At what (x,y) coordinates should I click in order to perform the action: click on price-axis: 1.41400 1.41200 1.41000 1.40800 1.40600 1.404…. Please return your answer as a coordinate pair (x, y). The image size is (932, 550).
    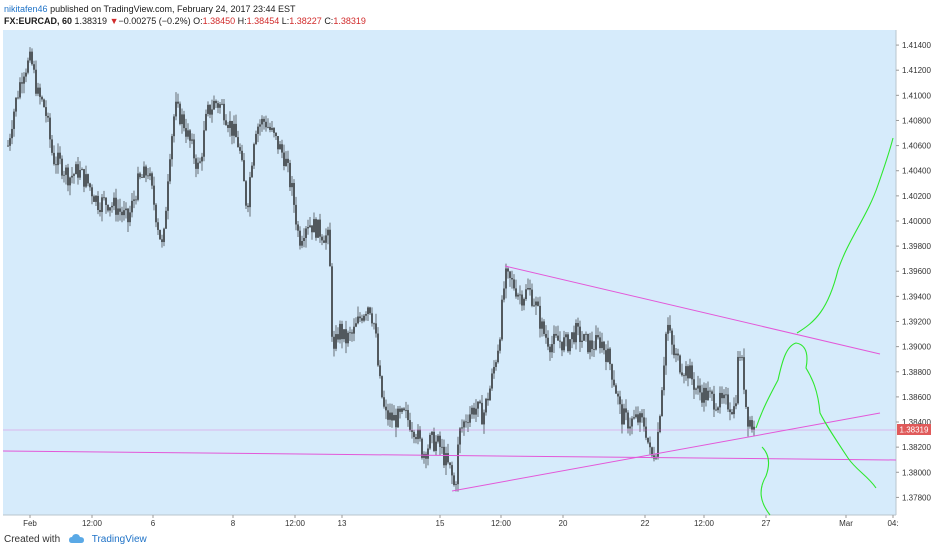
    Looking at the image, I should click on (913, 271).